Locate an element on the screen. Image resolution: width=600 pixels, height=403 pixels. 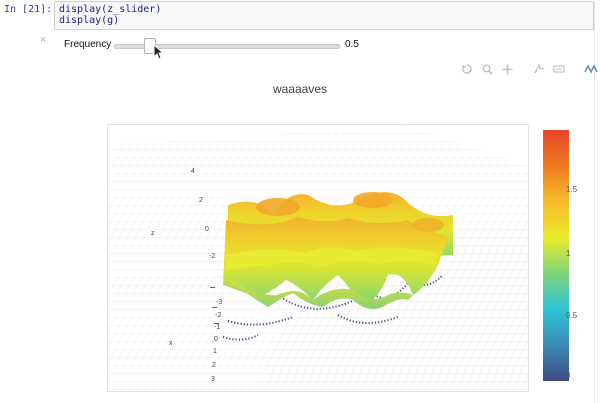
colorbar-tick: 0 is located at coordinates (568, 375).